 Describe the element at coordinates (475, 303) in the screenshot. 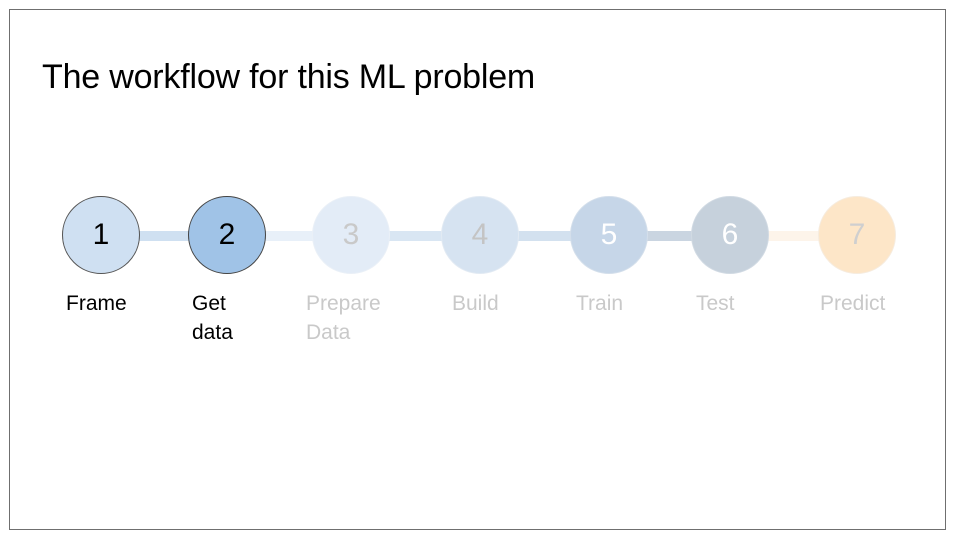

I see `step-4-label: Build` at that location.